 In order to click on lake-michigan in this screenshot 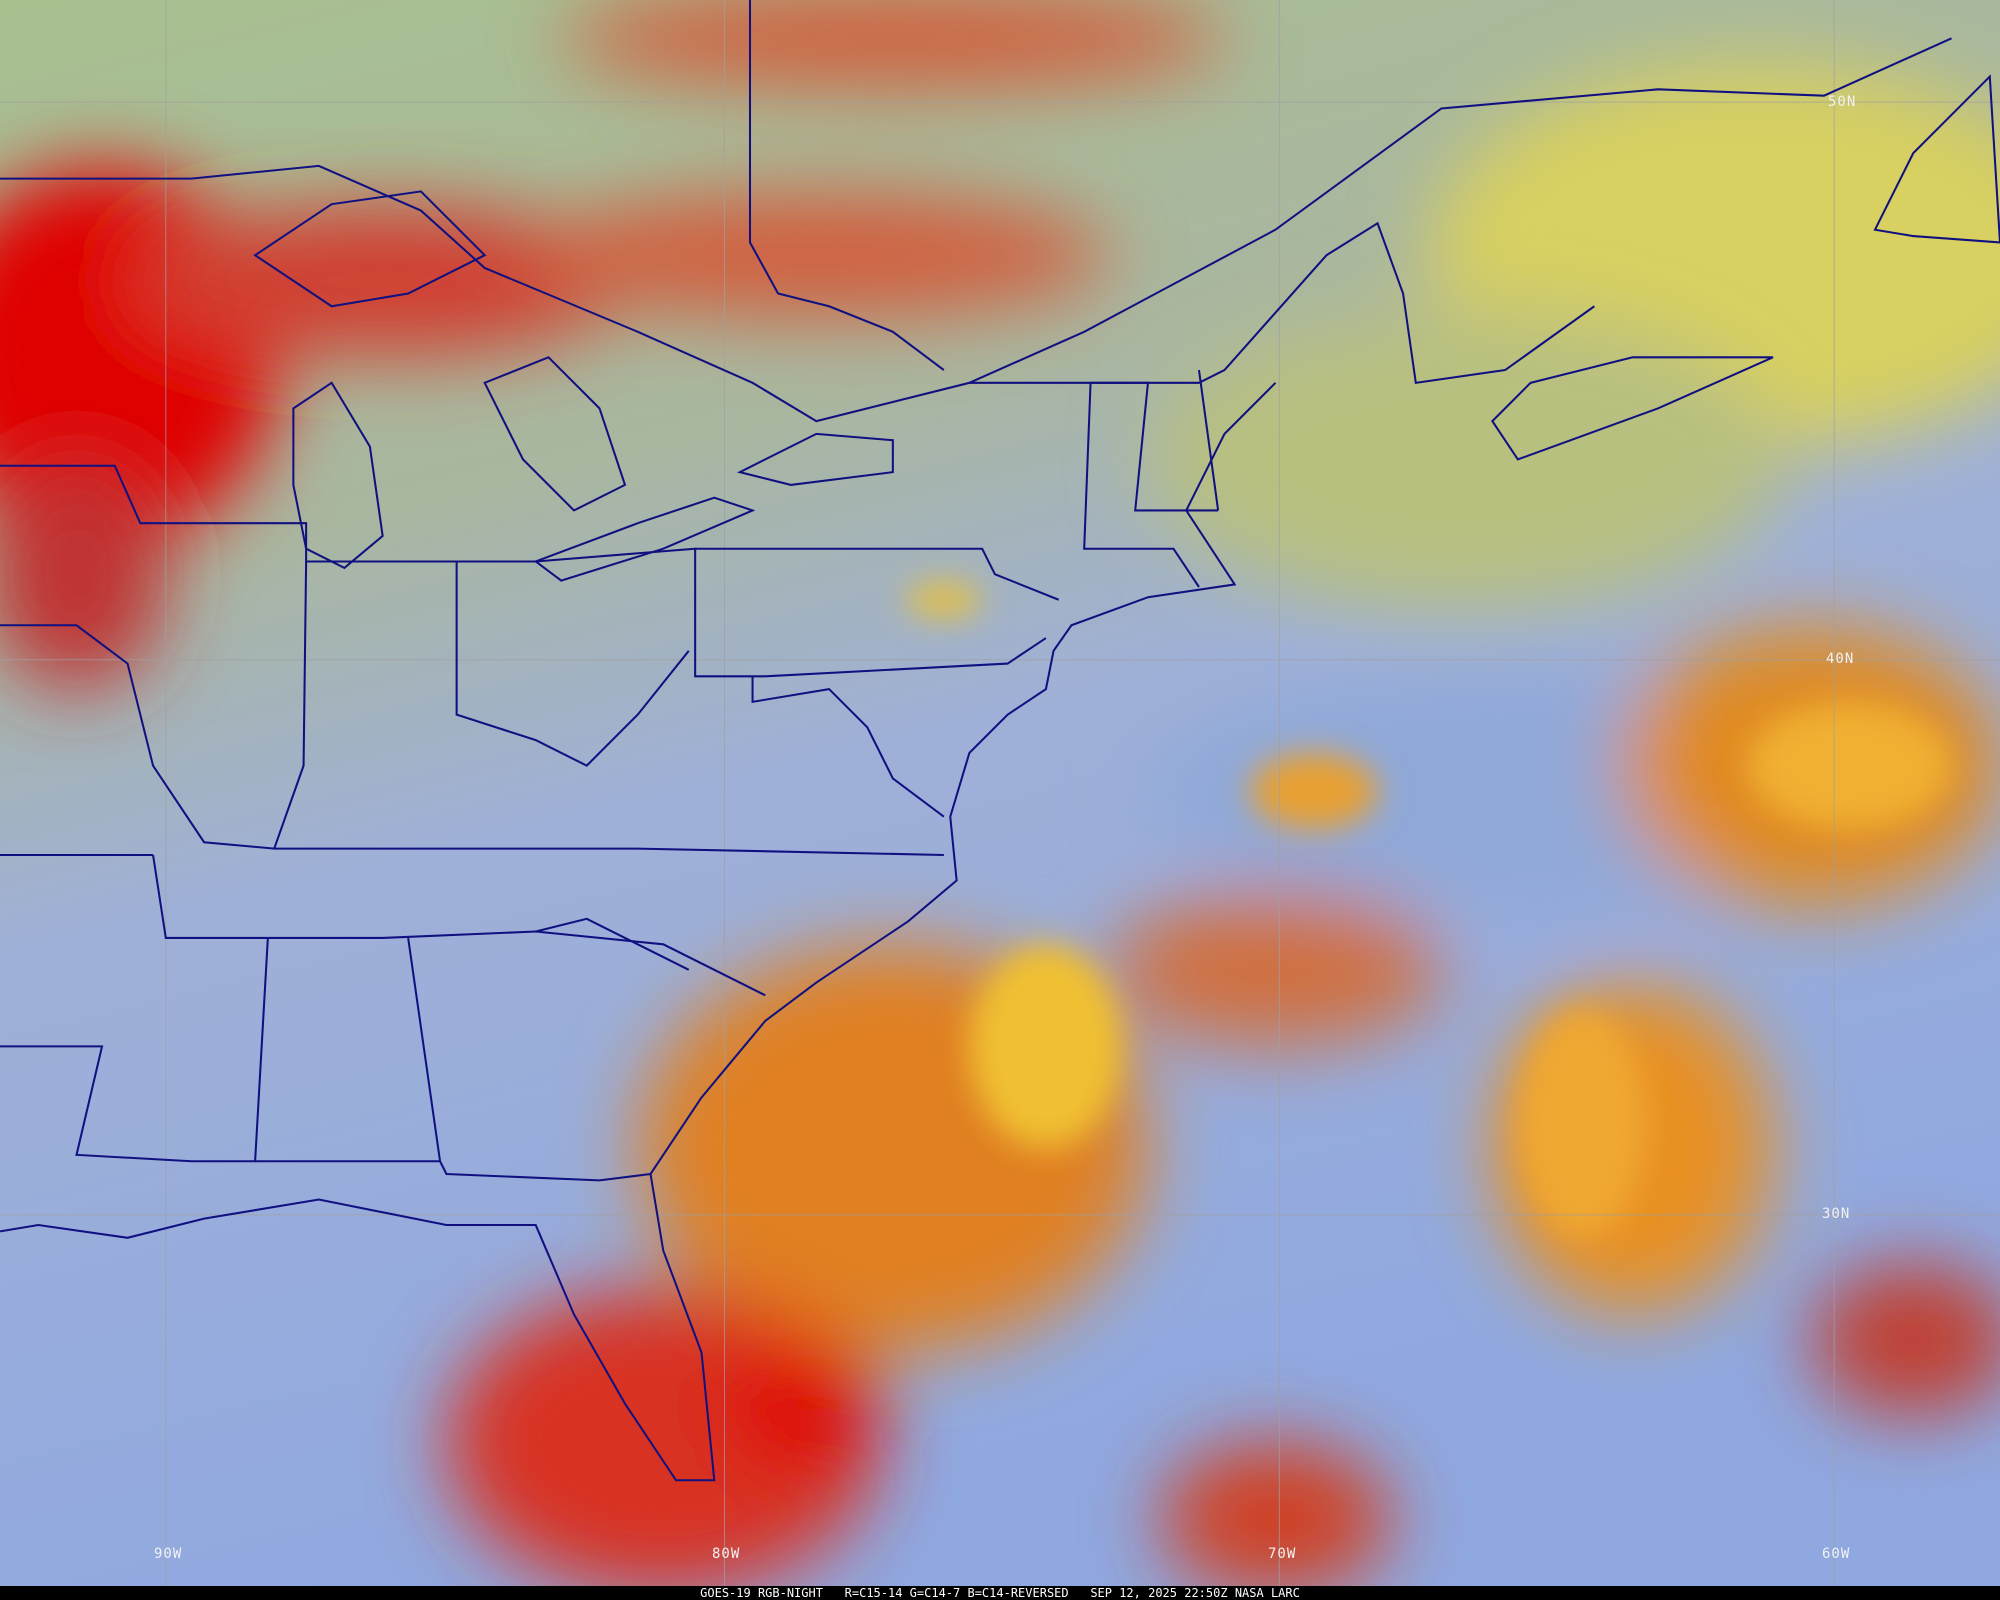, I will do `click(338, 475)`.